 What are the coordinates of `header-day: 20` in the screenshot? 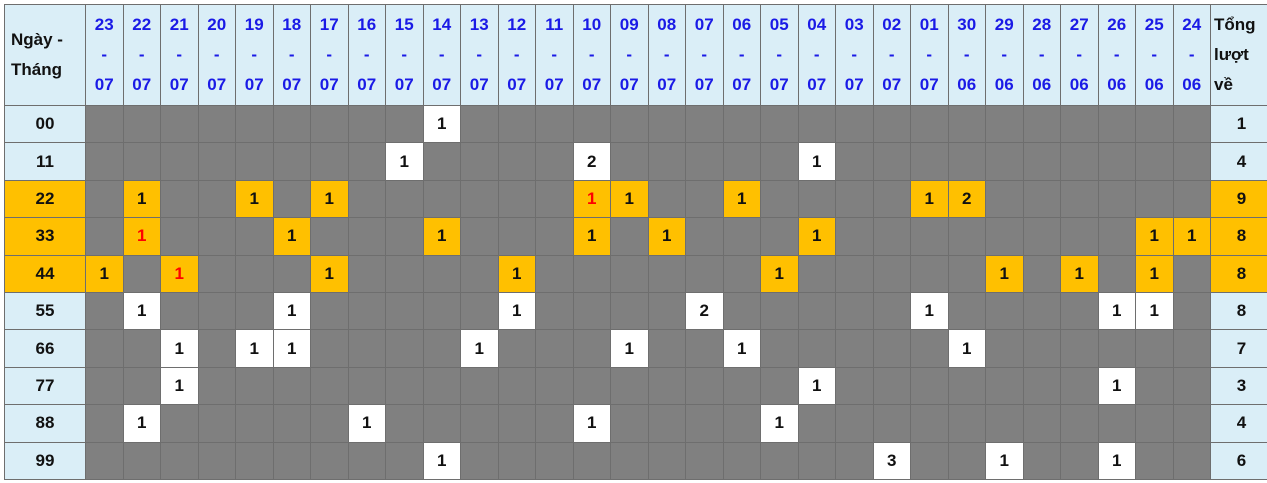 It's located at (217, 24).